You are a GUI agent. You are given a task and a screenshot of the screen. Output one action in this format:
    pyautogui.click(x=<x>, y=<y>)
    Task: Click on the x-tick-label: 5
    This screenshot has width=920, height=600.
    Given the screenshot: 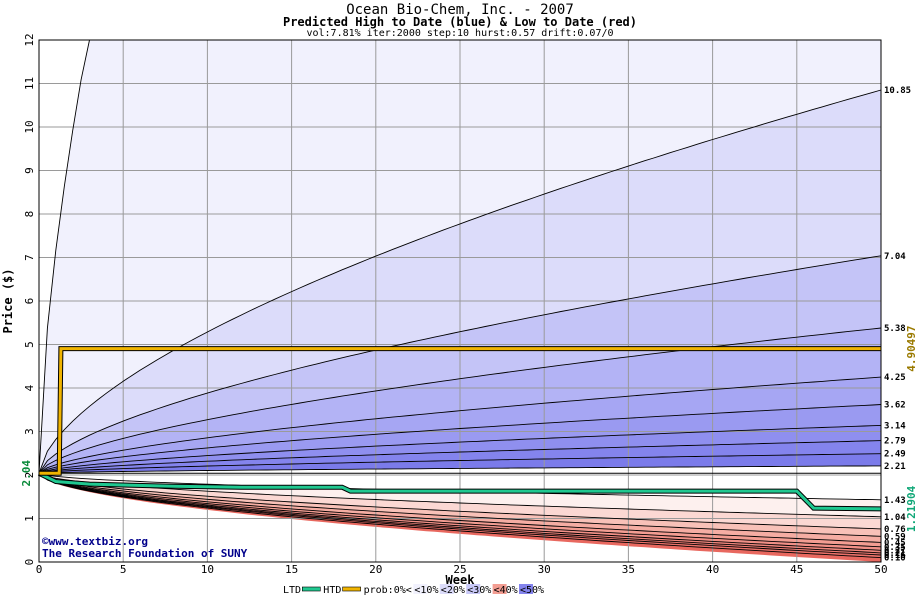 What is the action you would take?
    pyautogui.click(x=123, y=569)
    